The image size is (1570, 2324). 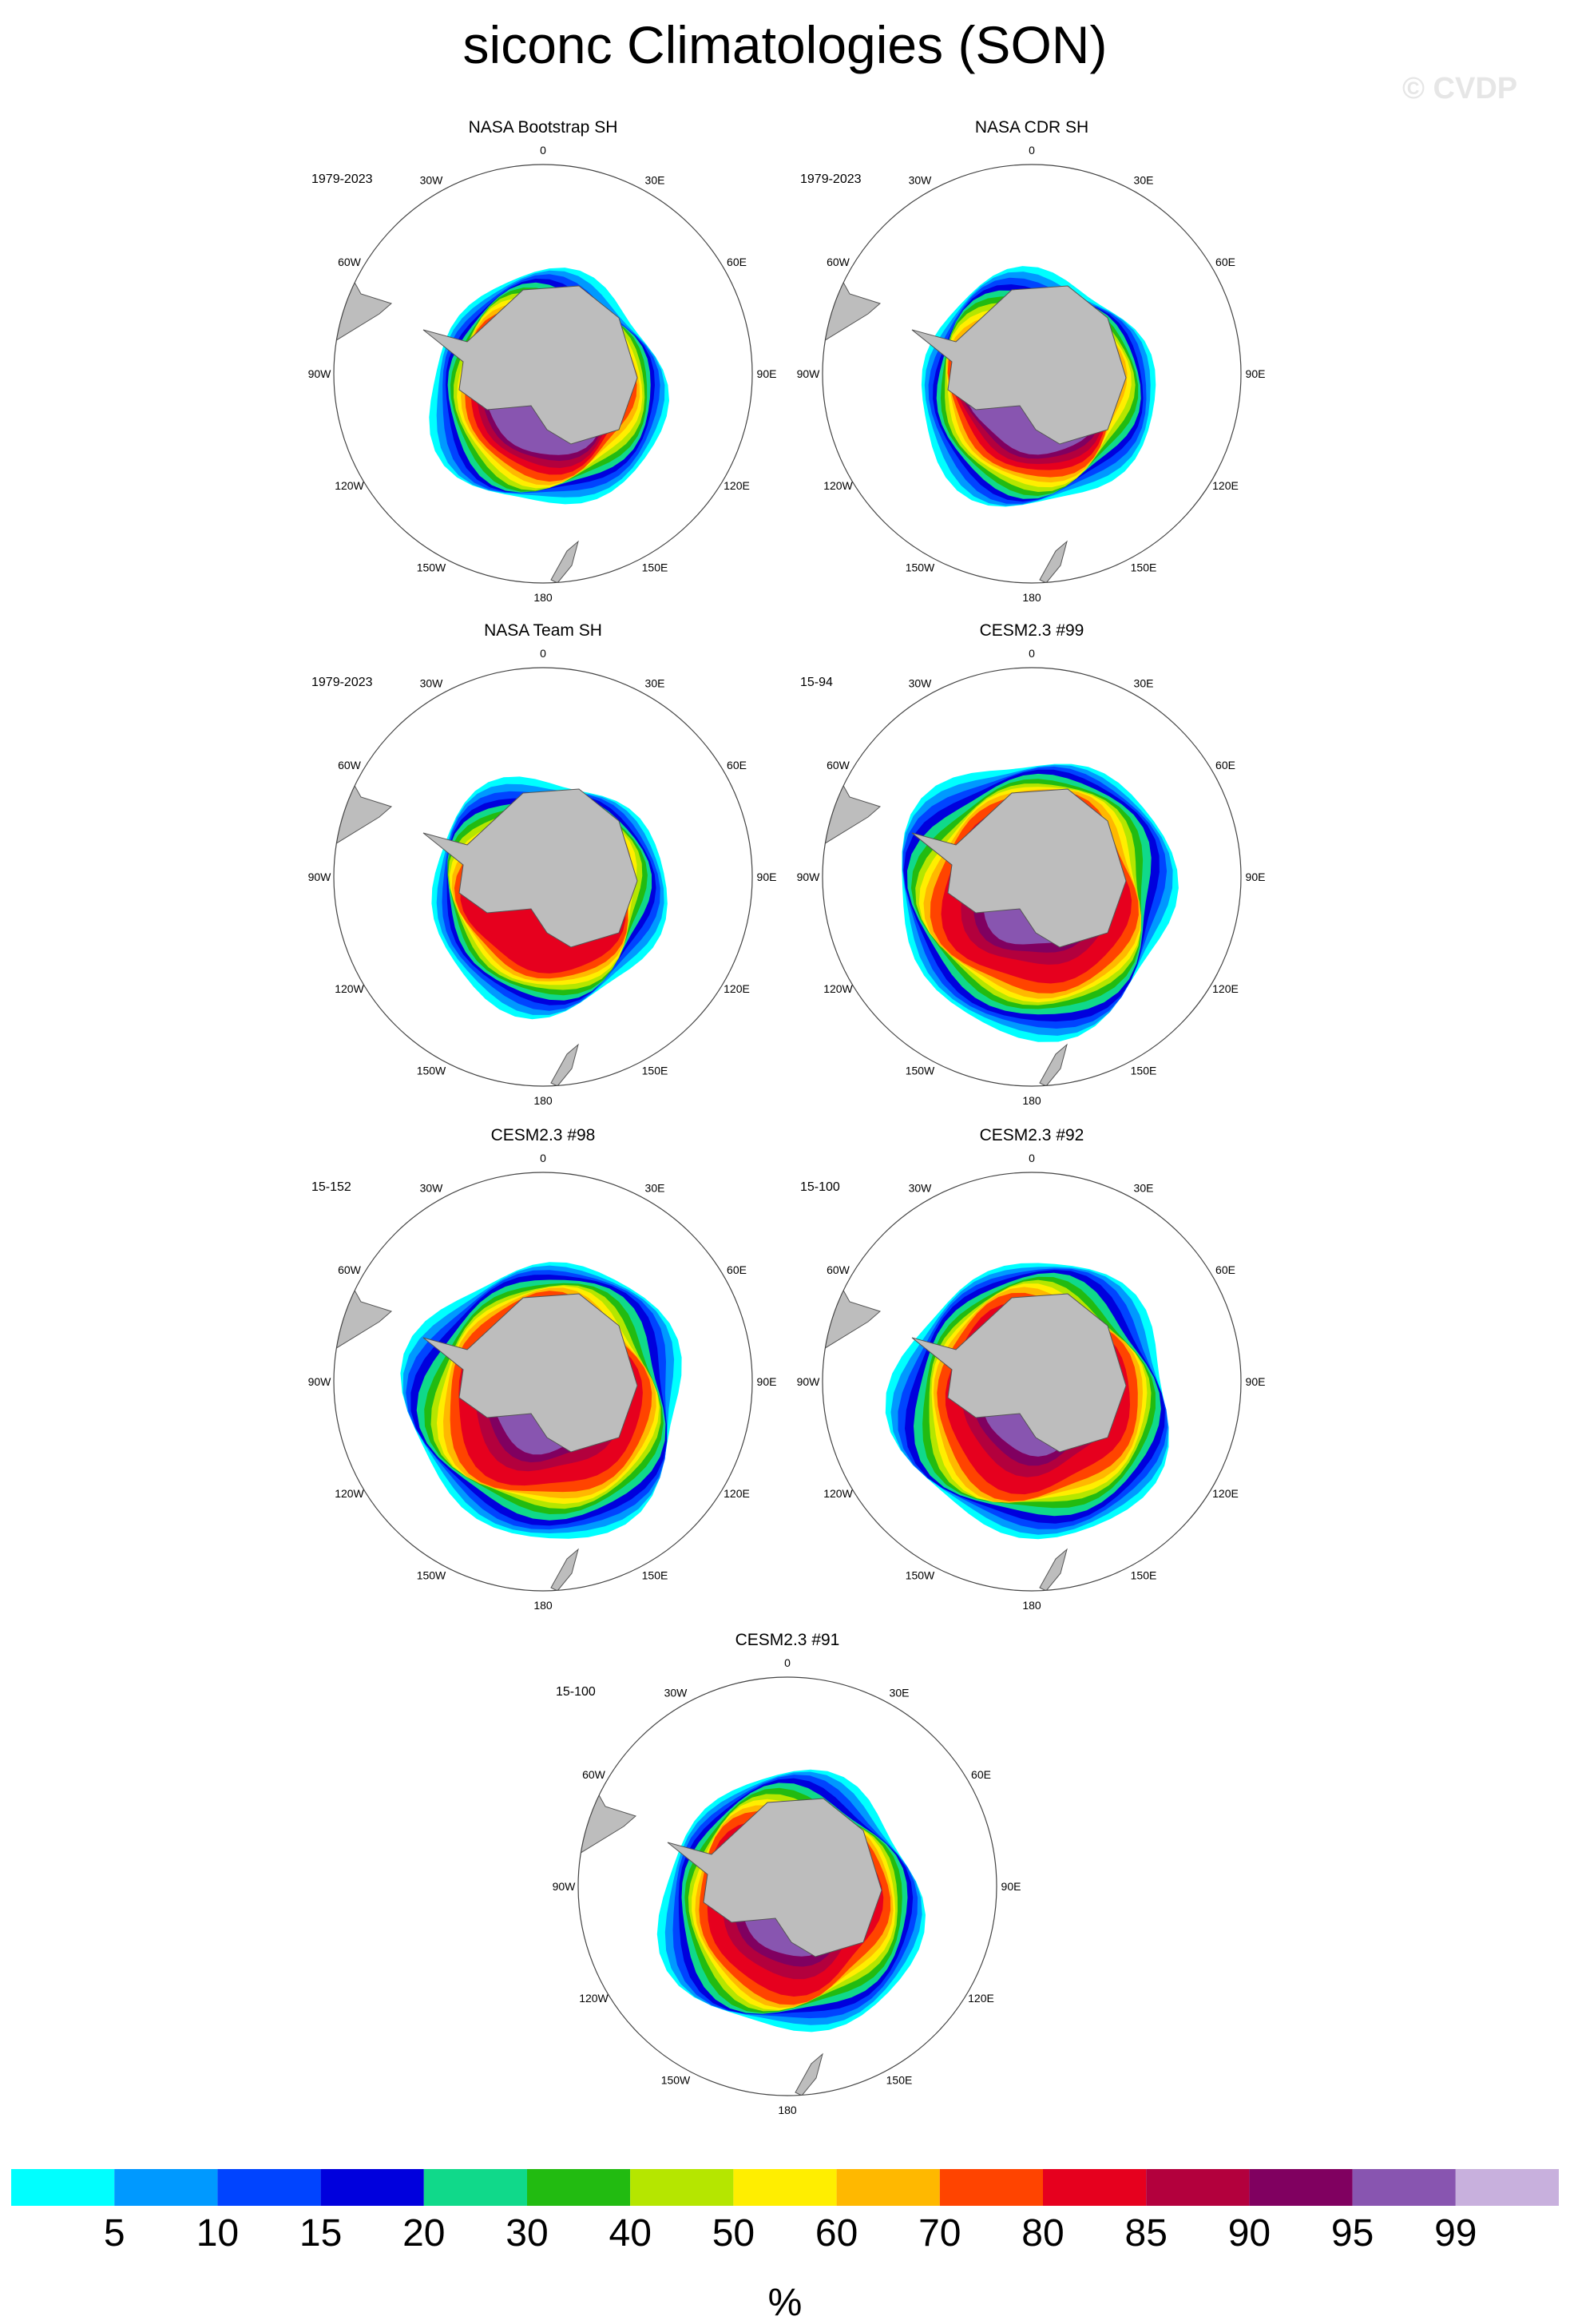 I want to click on panel-years: 15-94, so click(x=816, y=683).